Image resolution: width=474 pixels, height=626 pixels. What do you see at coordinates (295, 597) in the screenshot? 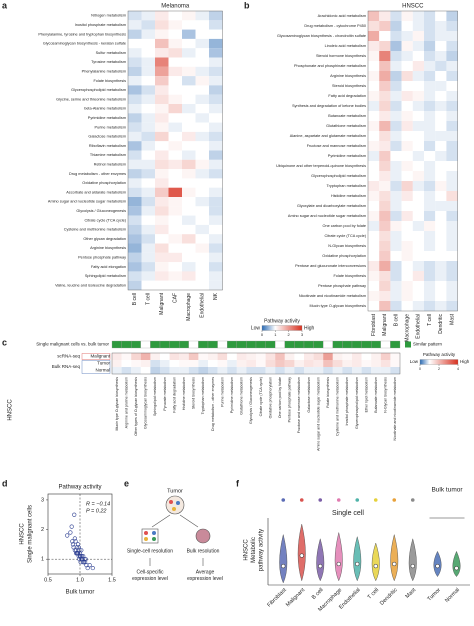
I see `x-tick-label: Malignant` at bounding box center [295, 597].